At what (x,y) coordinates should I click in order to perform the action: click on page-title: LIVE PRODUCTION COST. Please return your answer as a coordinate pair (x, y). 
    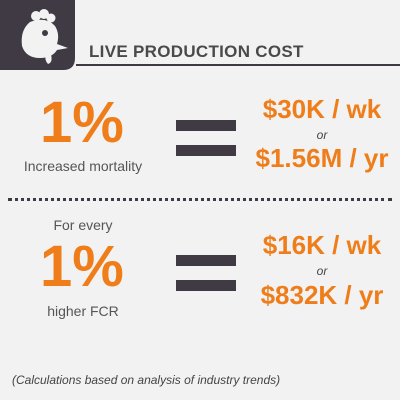
    Looking at the image, I should click on (196, 51).